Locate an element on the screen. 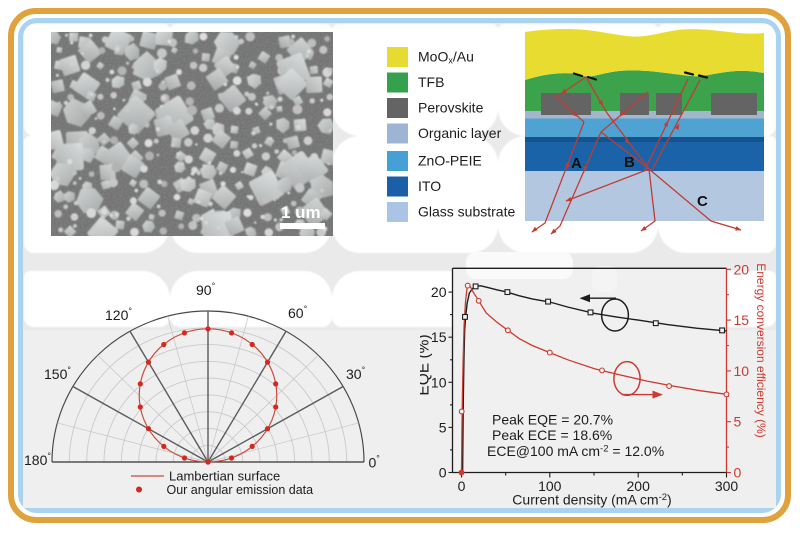 Image resolution: width=800 pixels, height=533 pixels. svg-text: Peak EQE = 20.7% is located at coordinates (552, 420).